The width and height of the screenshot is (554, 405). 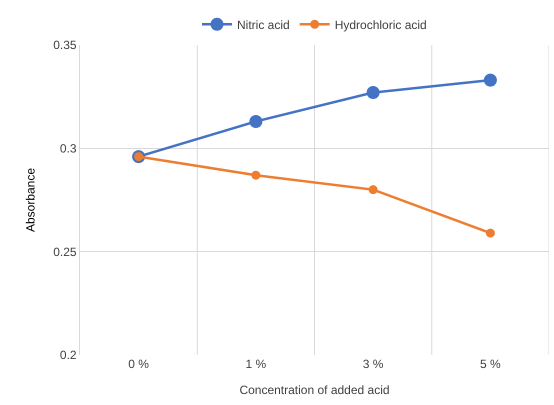 What do you see at coordinates (65, 251) in the screenshot?
I see `y-tick-label: 0.25` at bounding box center [65, 251].